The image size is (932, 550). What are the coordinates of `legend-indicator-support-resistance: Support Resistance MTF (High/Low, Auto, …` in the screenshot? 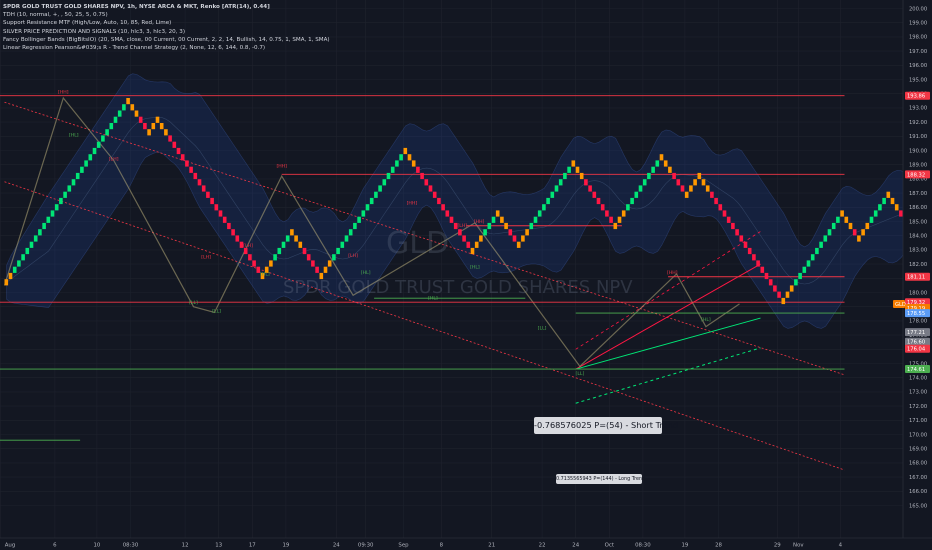 It's located at (87, 23).